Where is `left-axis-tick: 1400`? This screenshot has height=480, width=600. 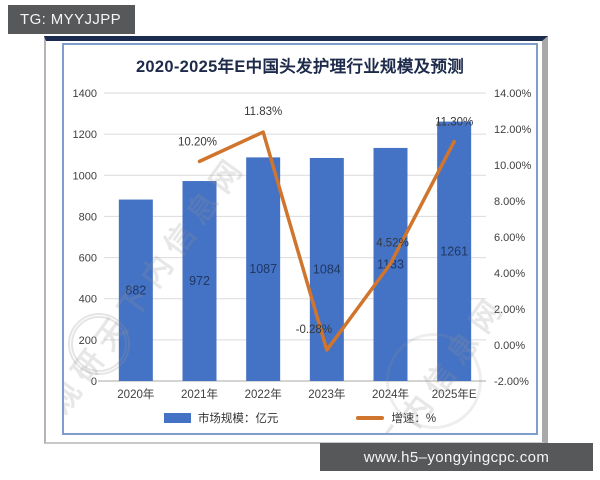
left-axis-tick: 1400 is located at coordinates (85, 94).